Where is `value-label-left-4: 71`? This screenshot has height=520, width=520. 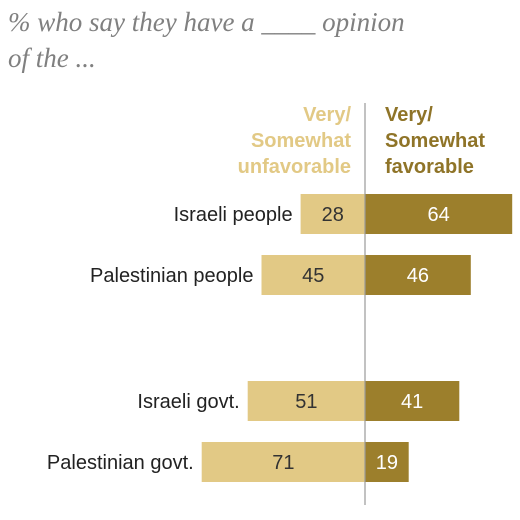 value-label-left-4: 71 is located at coordinates (283, 463).